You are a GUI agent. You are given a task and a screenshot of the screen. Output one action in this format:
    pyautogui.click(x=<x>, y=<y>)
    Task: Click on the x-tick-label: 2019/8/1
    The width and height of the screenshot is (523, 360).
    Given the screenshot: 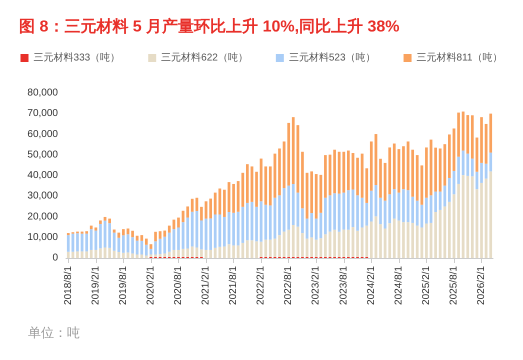 What is the action you would take?
    pyautogui.click(x=123, y=285)
    